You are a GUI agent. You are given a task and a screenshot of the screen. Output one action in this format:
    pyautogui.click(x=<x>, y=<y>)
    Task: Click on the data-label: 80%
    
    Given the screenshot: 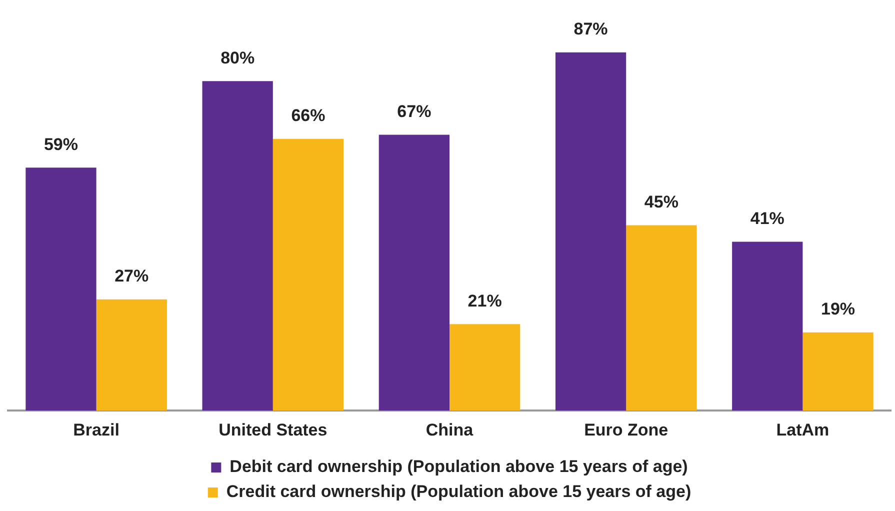 What is the action you would take?
    pyautogui.click(x=237, y=58)
    